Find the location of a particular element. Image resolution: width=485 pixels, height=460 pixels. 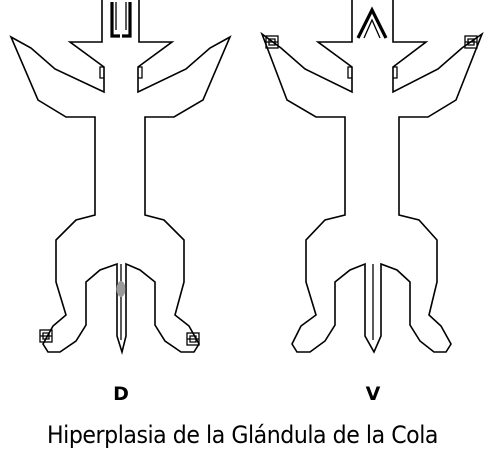

figure-caption: Hiperplasia de la Glándula de la Cola is located at coordinates (242, 435).